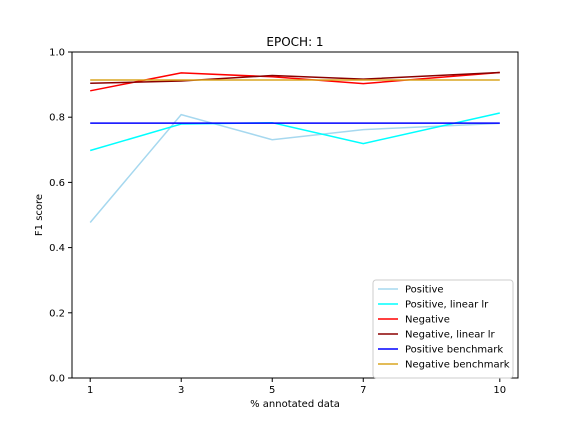  What do you see at coordinates (57, 379) in the screenshot?
I see `y-tick-label: 0.0` at bounding box center [57, 379].